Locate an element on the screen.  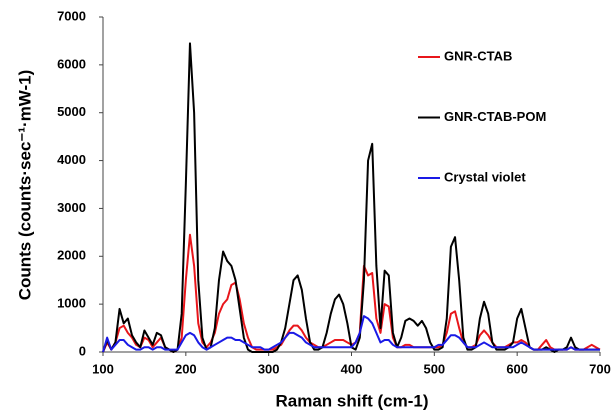
y-tick-label: 4000 is located at coordinates (71, 159).